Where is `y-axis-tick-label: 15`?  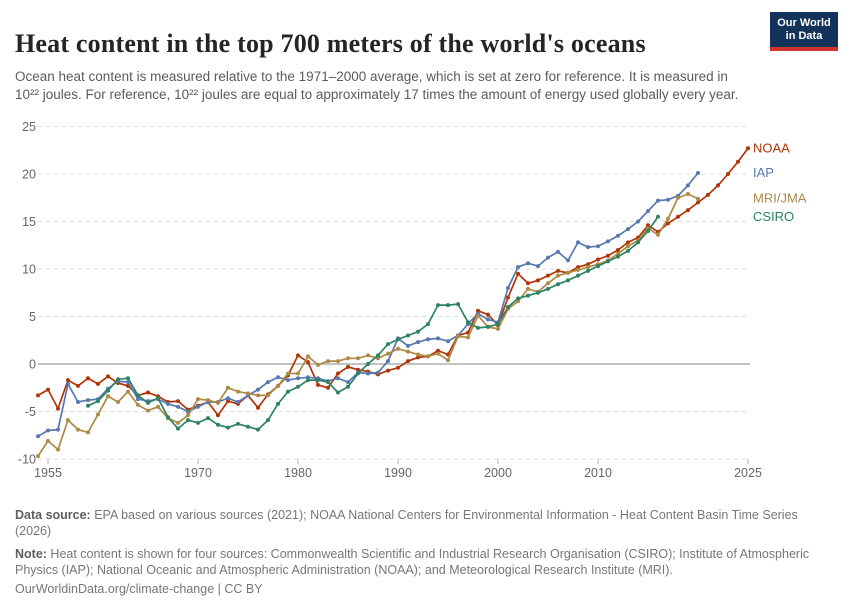
y-axis-tick-label: 15 is located at coordinates (29, 222).